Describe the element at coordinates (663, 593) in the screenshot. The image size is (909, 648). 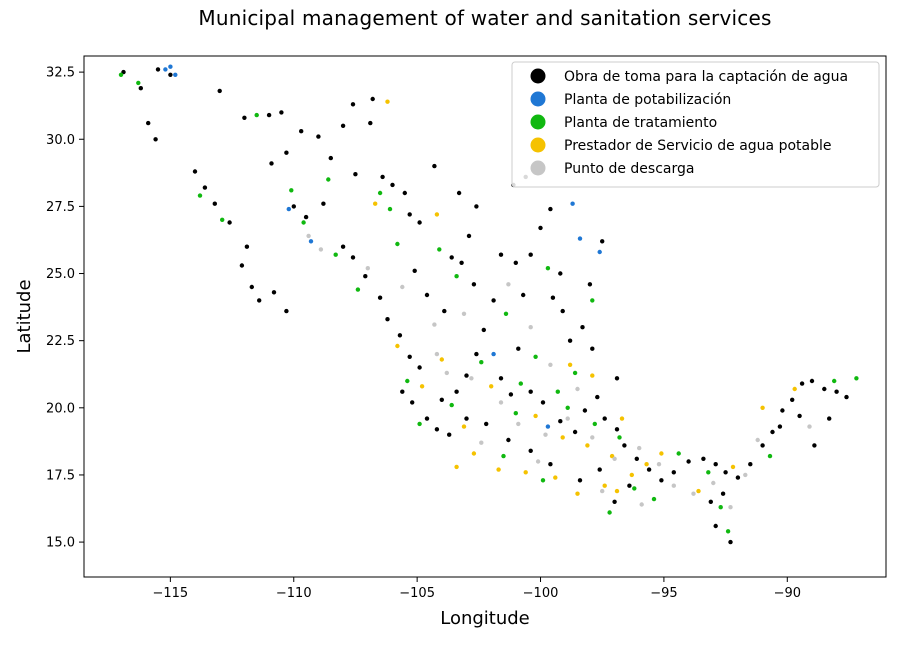
I see `x-tick-label: −95` at that location.